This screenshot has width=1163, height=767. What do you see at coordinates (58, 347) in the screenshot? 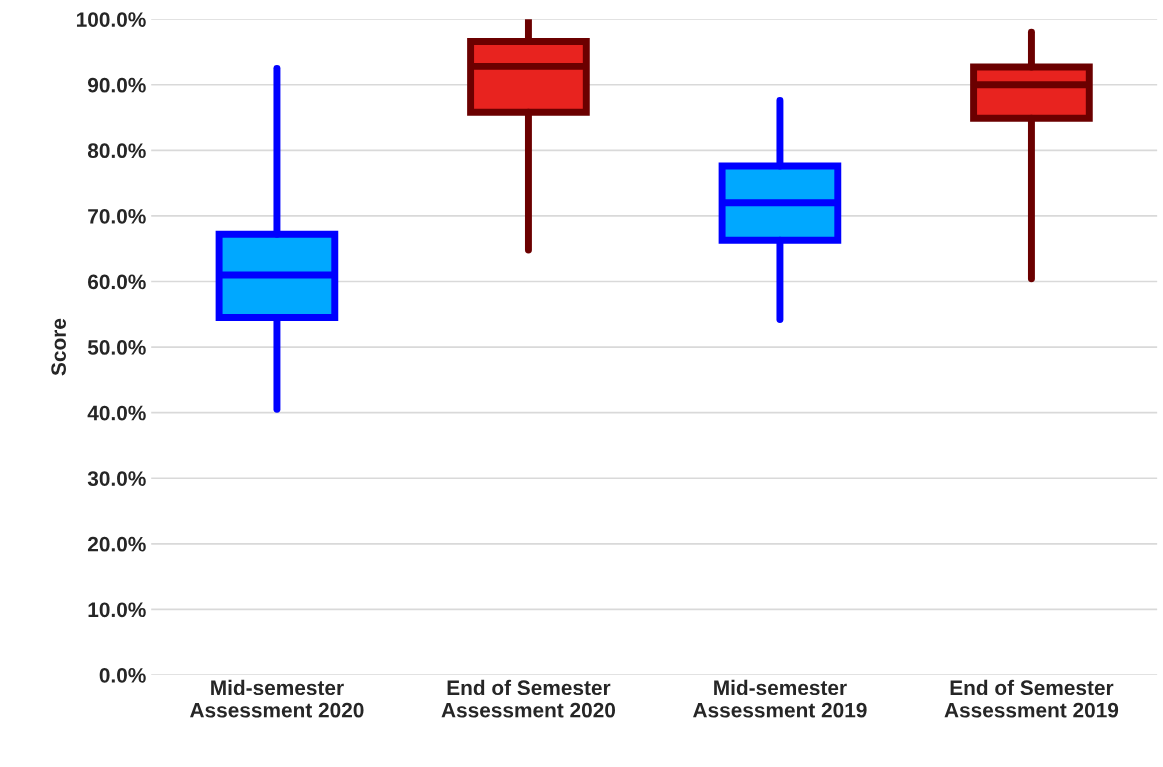
I see `y-axis-title: Score` at bounding box center [58, 347].